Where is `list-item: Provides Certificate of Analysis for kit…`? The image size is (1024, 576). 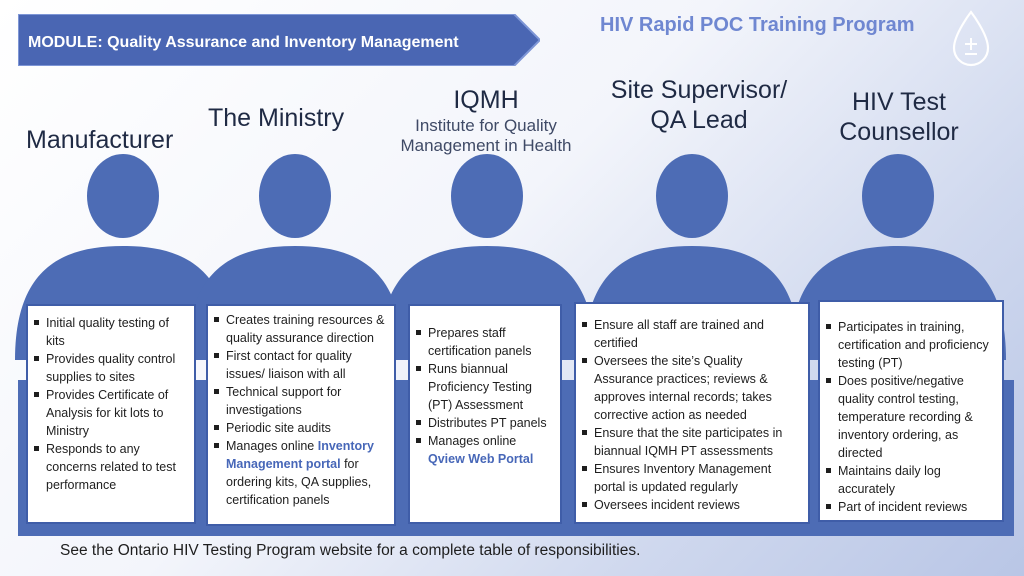 list-item: Provides Certificate of Analysis for kit… is located at coordinates (110, 413).